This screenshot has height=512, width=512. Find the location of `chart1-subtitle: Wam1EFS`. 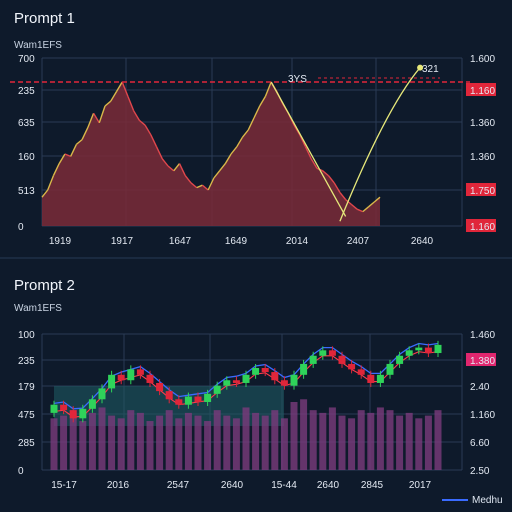

chart1-subtitle: Wam1EFS is located at coordinates (38, 45).